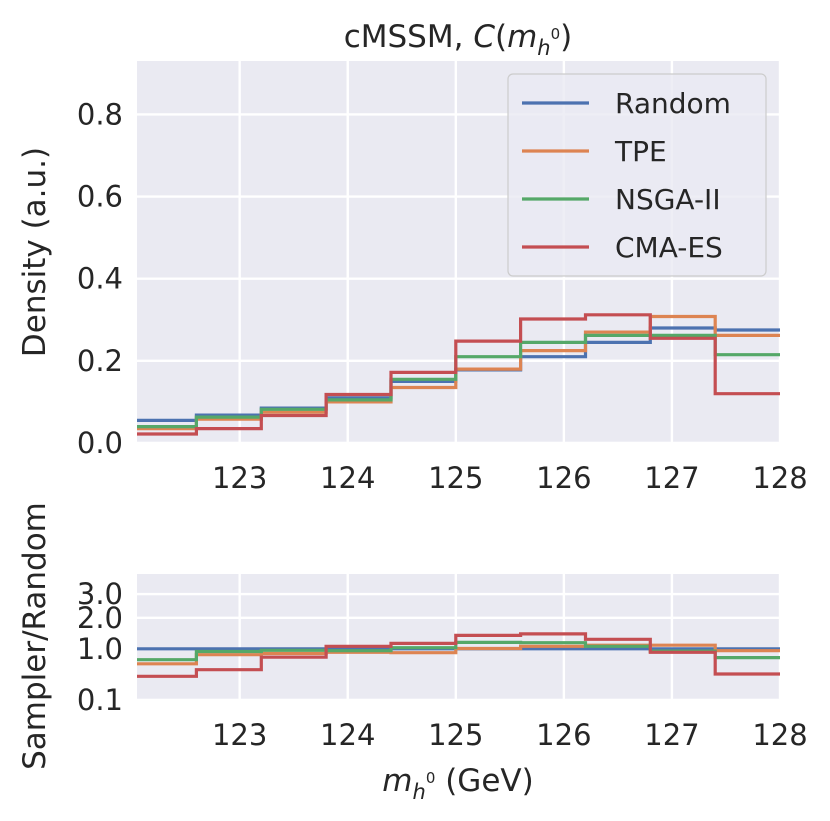 The height and width of the screenshot is (821, 830). I want to click on density-x-tick-126: 126, so click(563, 478).